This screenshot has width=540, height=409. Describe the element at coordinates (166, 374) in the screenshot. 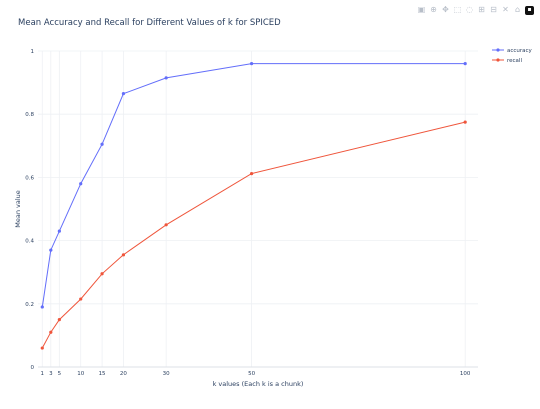

I see `x-tick-label: 30` at that location.